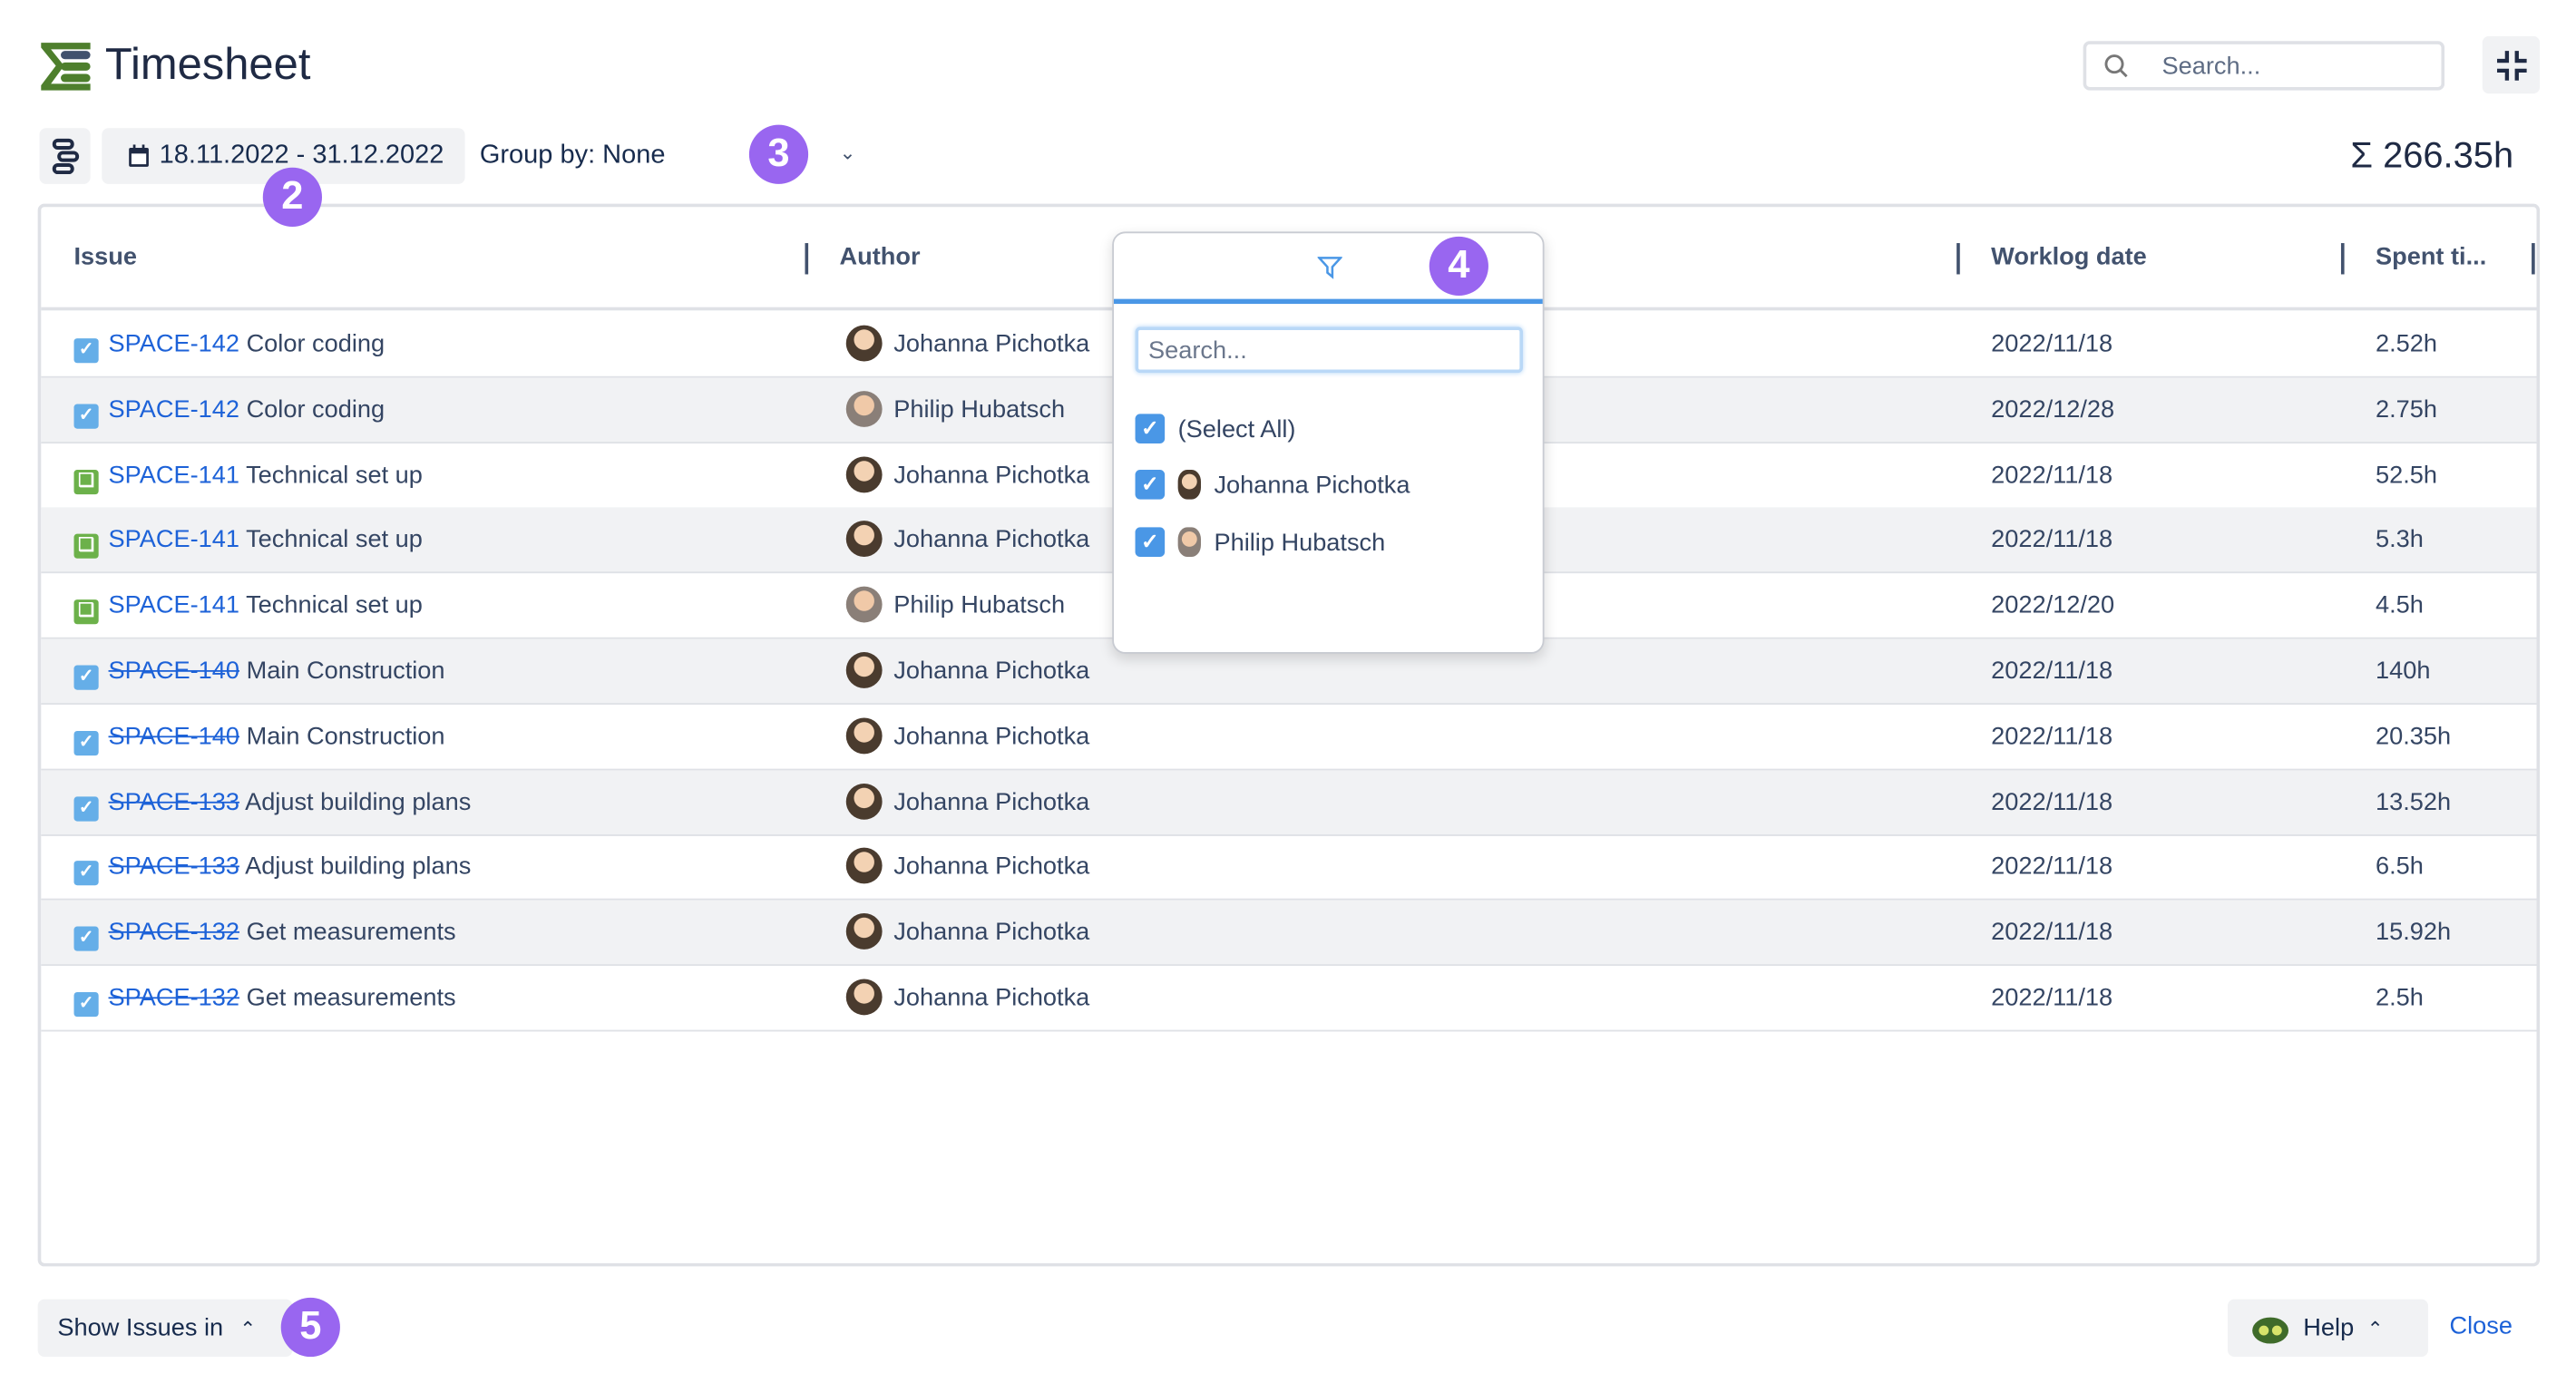  I want to click on column-author: Author, so click(880, 257).